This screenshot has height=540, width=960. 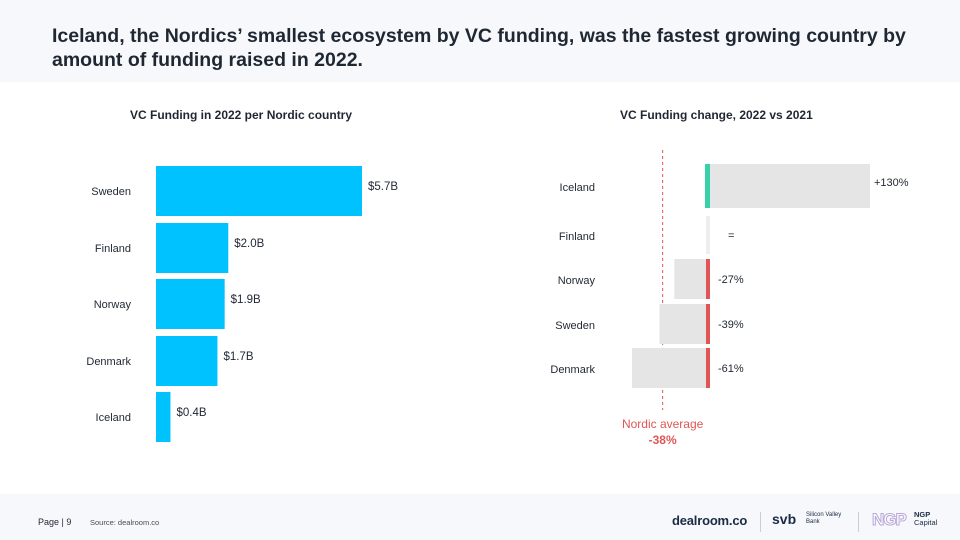 I want to click on value-label: $1.9B, so click(x=246, y=300).